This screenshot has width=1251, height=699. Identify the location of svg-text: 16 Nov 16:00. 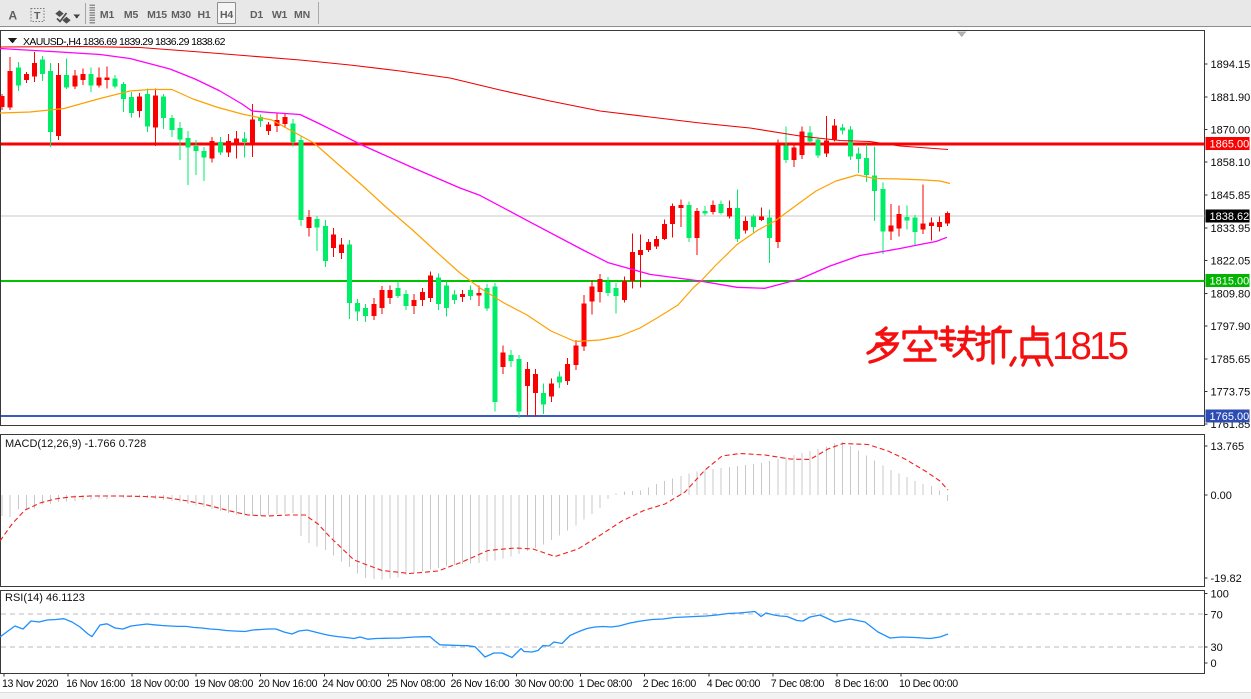
(95, 684).